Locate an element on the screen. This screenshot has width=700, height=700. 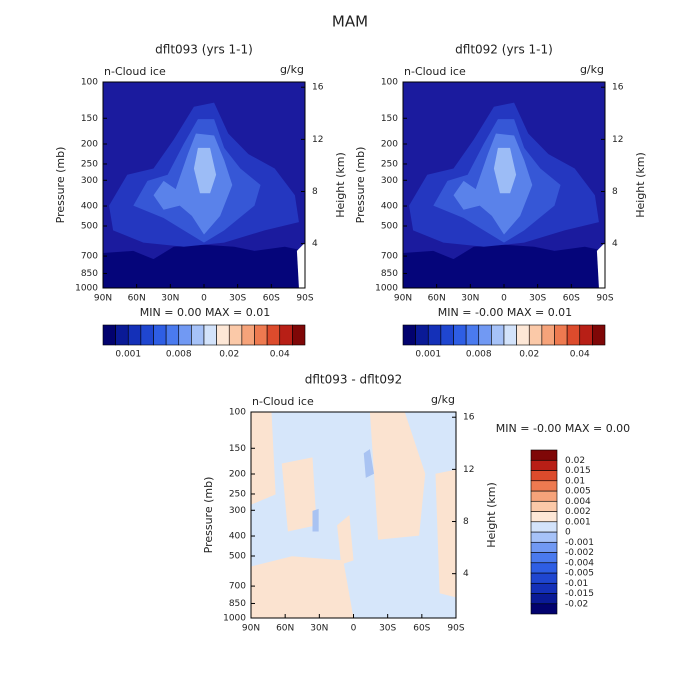
x-tick-label: 60S is located at coordinates (271, 299).